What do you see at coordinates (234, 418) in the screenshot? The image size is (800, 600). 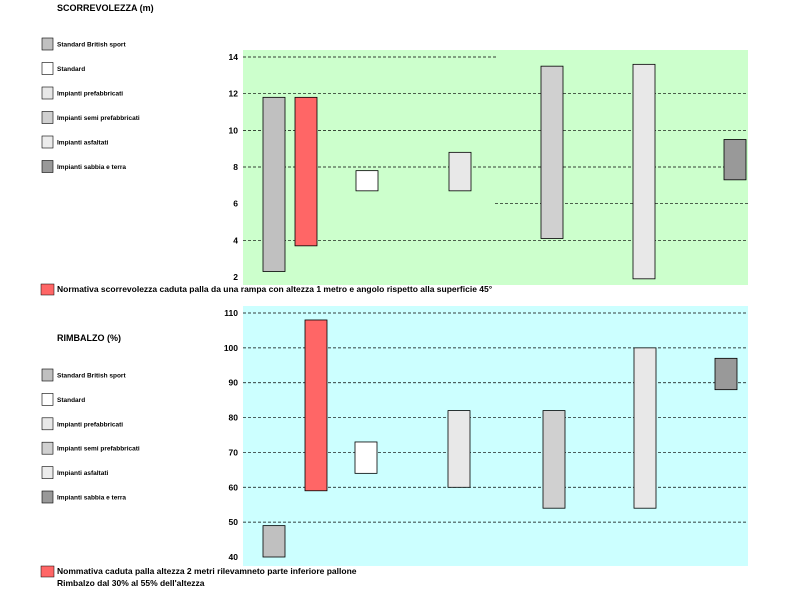 I see `chart2-ytick-label: 80` at bounding box center [234, 418].